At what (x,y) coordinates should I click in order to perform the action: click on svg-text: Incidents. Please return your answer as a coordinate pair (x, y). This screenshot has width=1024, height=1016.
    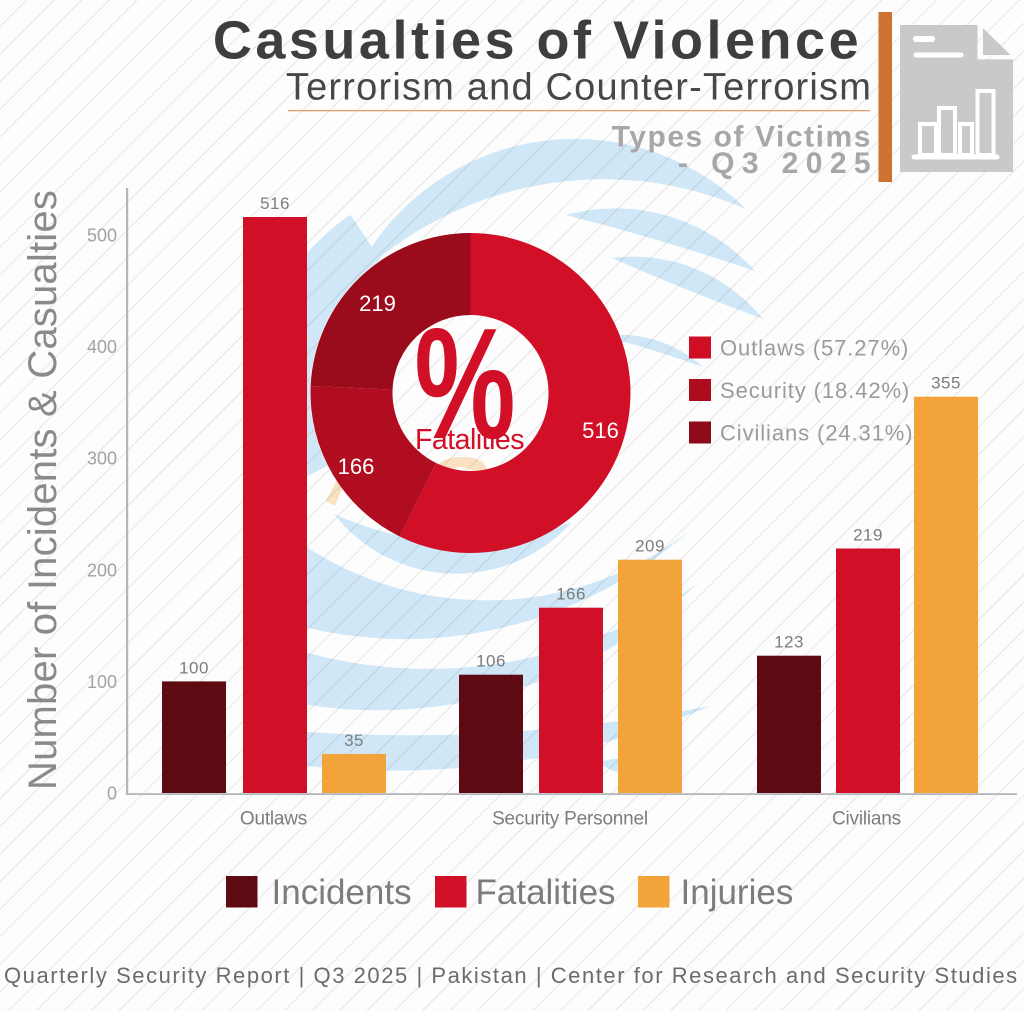
    Looking at the image, I should click on (342, 892).